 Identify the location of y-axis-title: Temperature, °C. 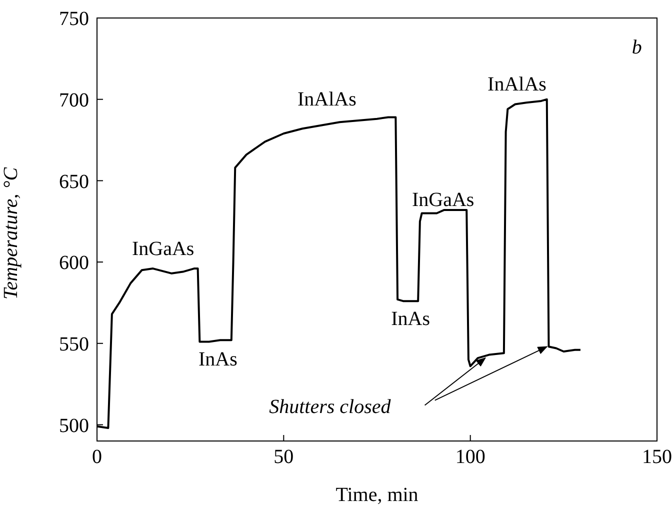
(11, 233).